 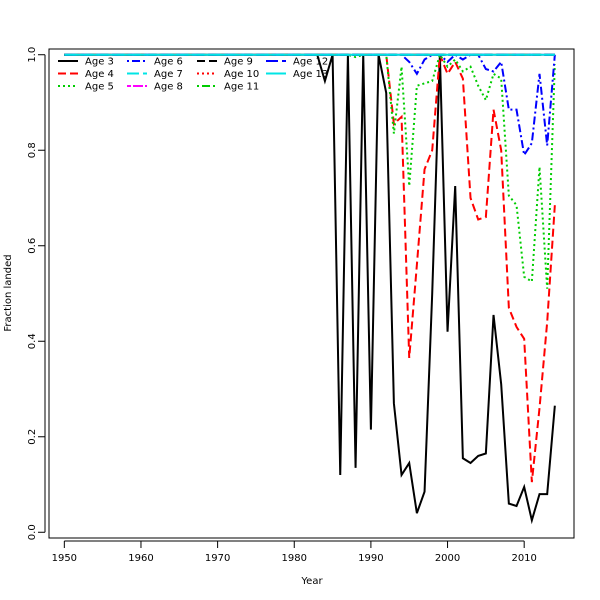 I want to click on legend-label: Age 13, so click(x=310, y=74).